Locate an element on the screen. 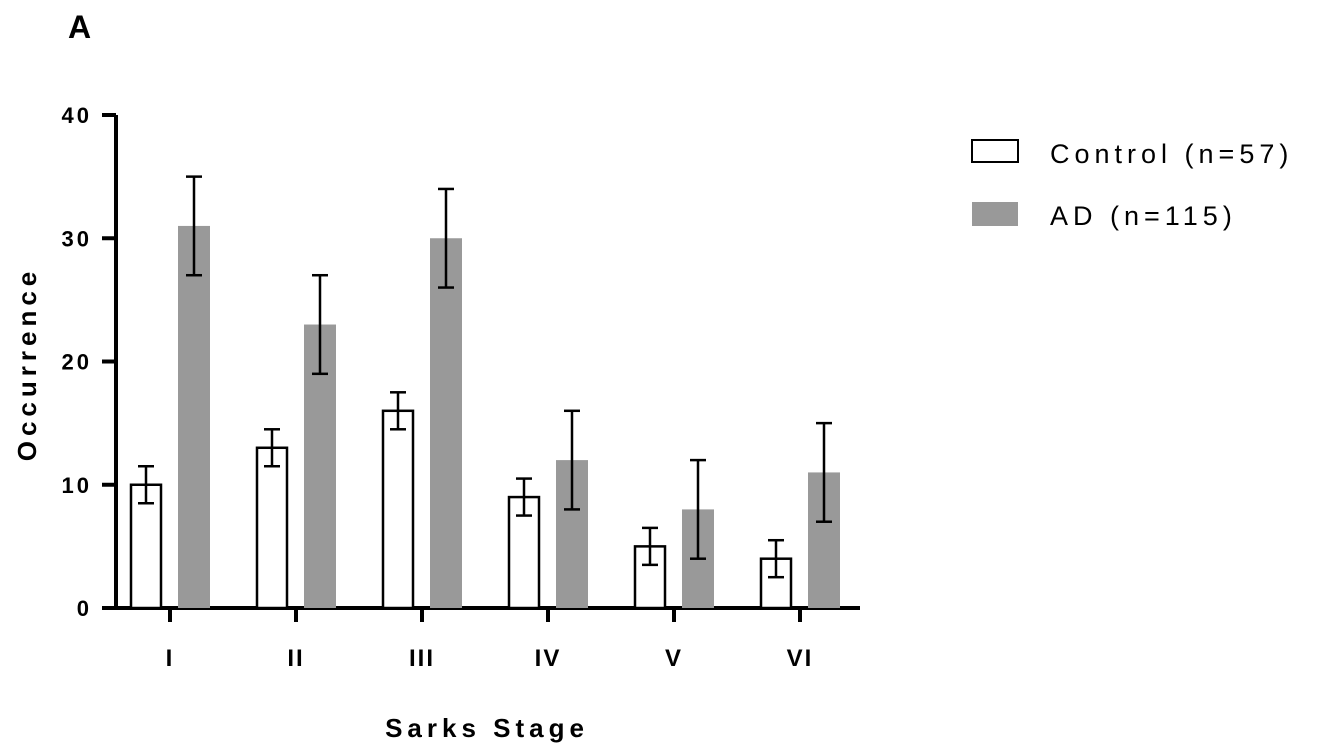 Image resolution: width=1334 pixels, height=749 pixels. ad-bar-iii is located at coordinates (446, 423).